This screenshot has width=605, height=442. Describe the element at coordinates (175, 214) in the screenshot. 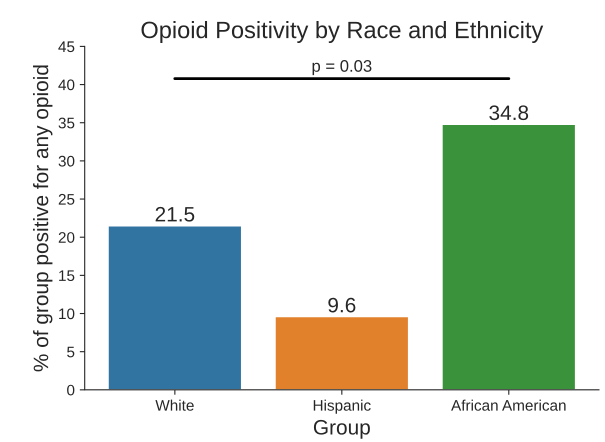

I see `data-label: 21.5` at that location.